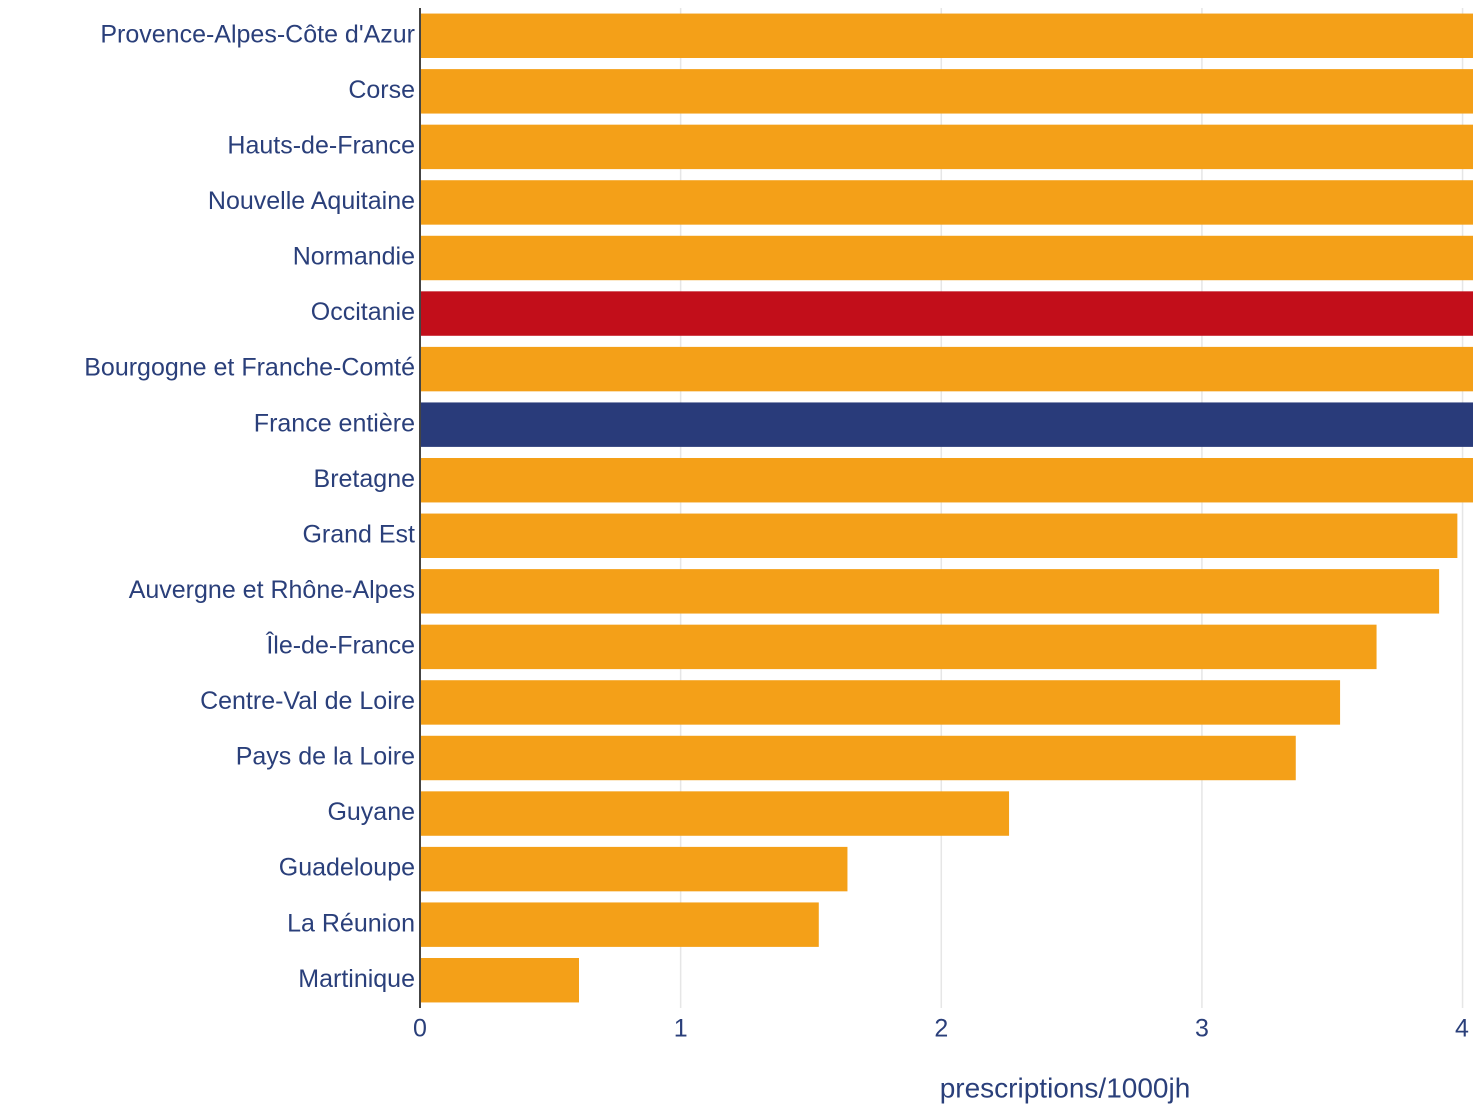  I want to click on y-tick-label: Martinique, so click(356, 979).